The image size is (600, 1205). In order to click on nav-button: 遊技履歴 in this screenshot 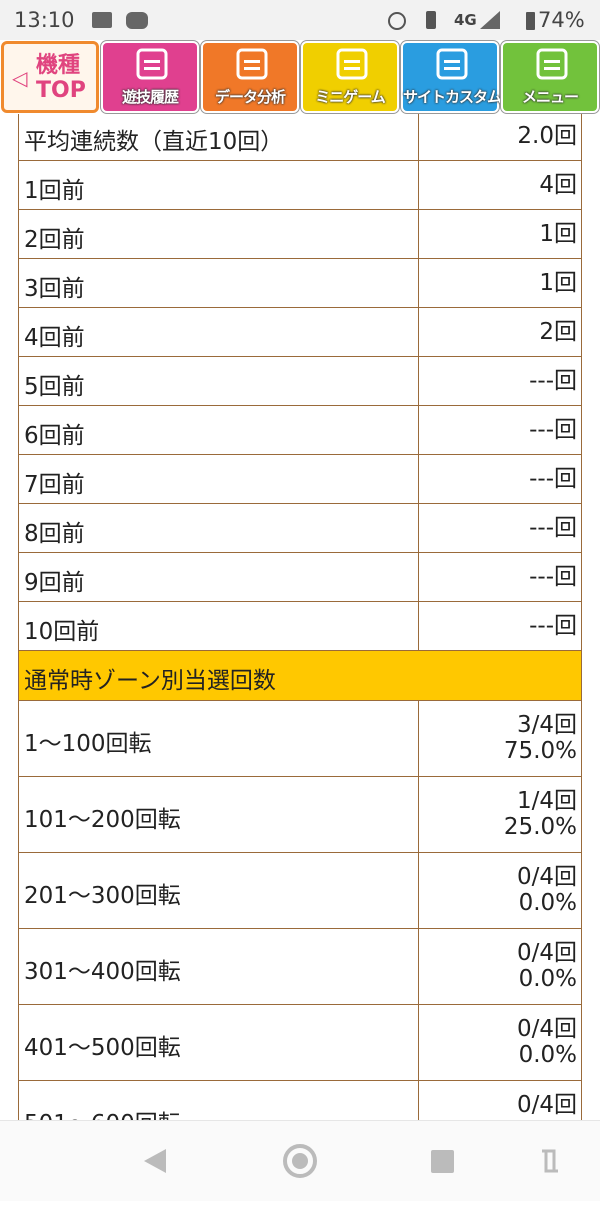, I will do `click(150, 77)`.